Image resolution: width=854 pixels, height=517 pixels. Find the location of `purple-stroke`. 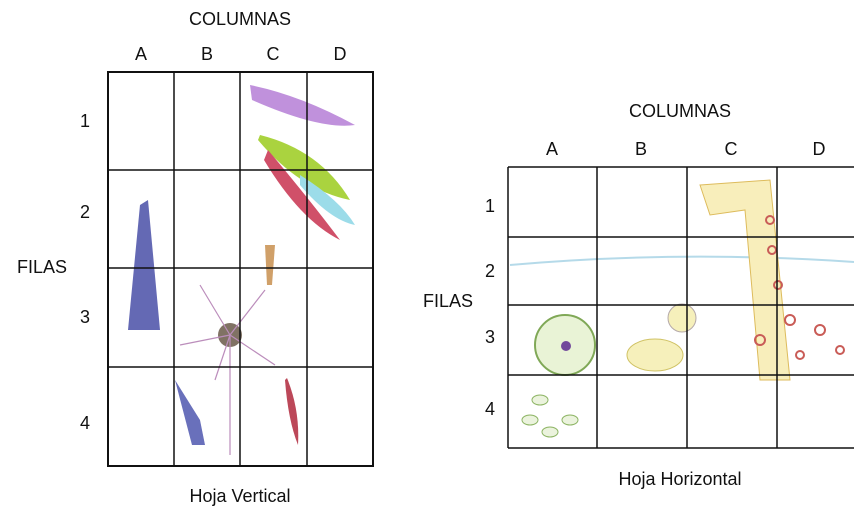

purple-stroke is located at coordinates (302, 105).